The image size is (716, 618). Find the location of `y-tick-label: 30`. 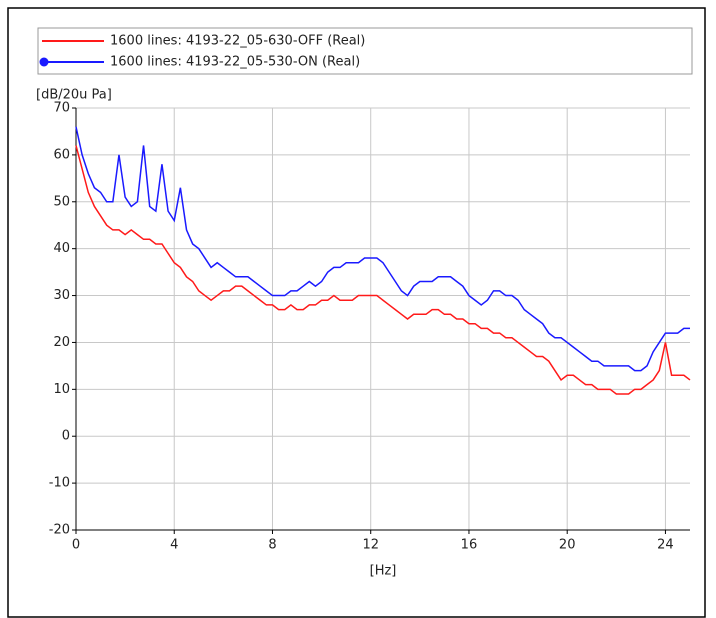

y-tick-label: 30 is located at coordinates (61, 295).